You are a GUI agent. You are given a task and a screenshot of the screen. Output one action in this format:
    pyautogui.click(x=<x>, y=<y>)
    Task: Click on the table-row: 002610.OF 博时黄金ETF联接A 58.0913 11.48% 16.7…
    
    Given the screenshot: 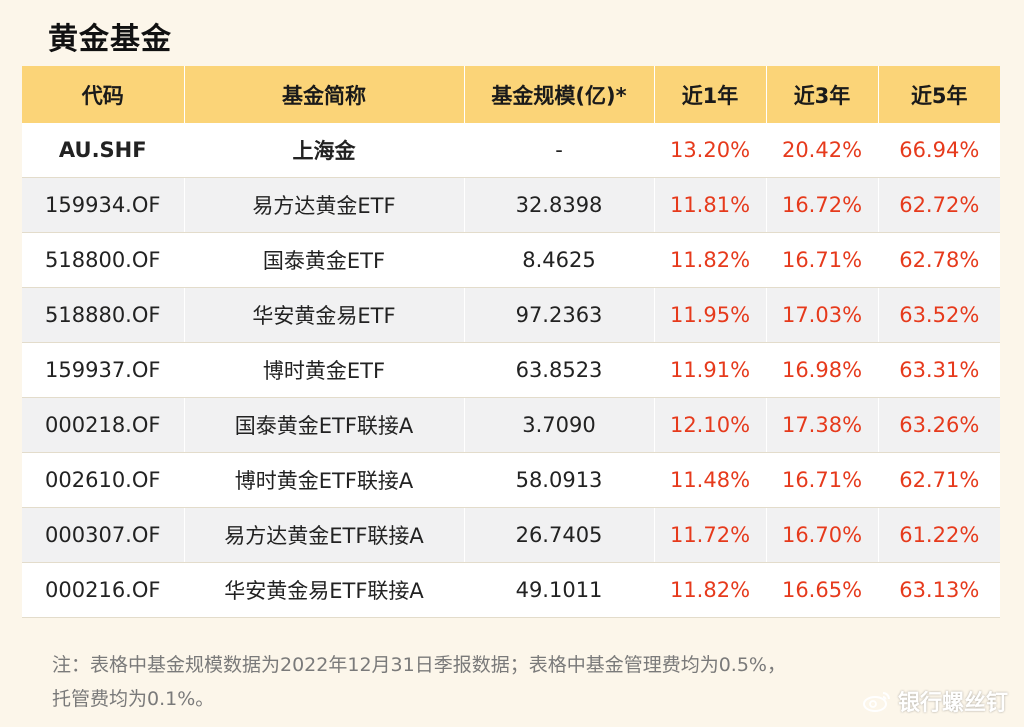 What is the action you would take?
    pyautogui.click(x=511, y=480)
    